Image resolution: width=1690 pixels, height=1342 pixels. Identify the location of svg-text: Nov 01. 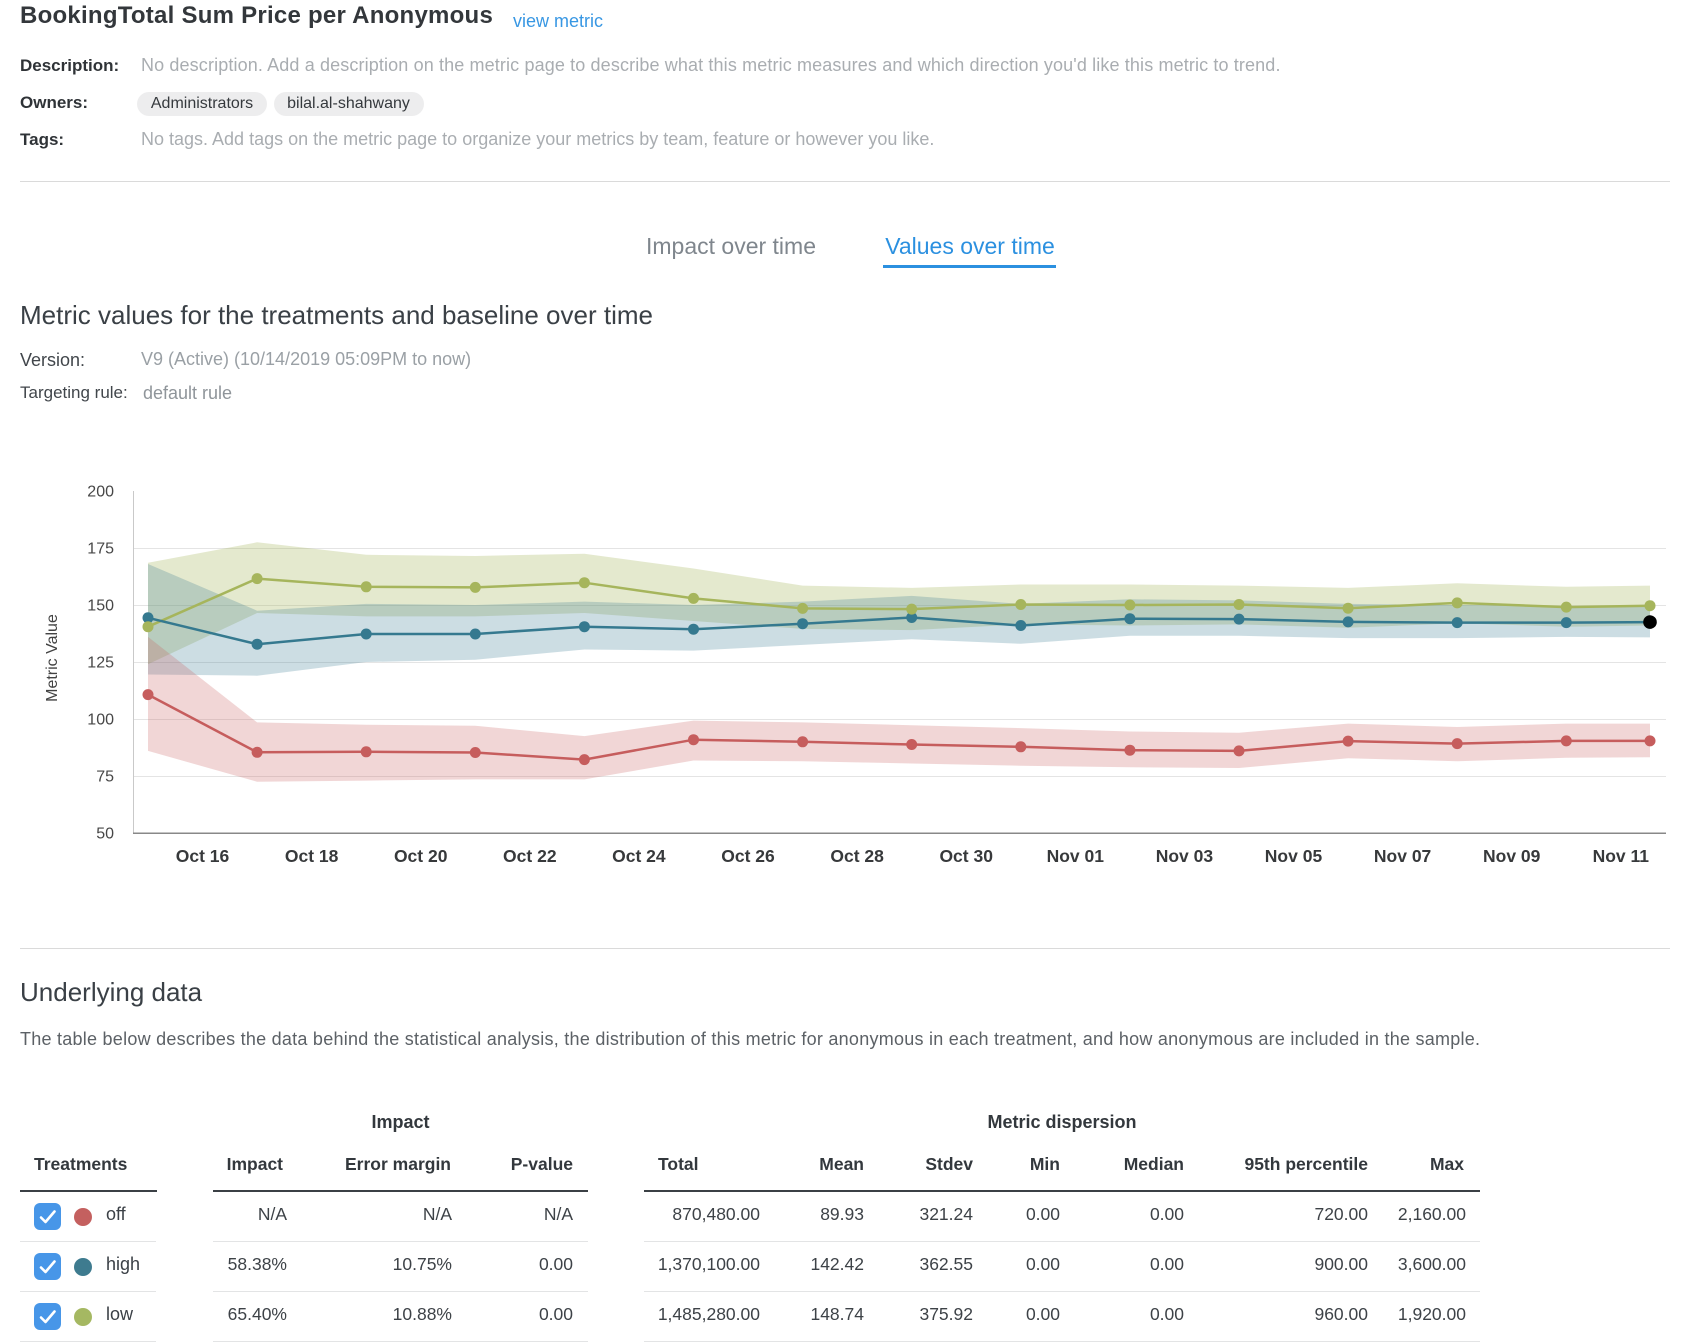
(1076, 856).